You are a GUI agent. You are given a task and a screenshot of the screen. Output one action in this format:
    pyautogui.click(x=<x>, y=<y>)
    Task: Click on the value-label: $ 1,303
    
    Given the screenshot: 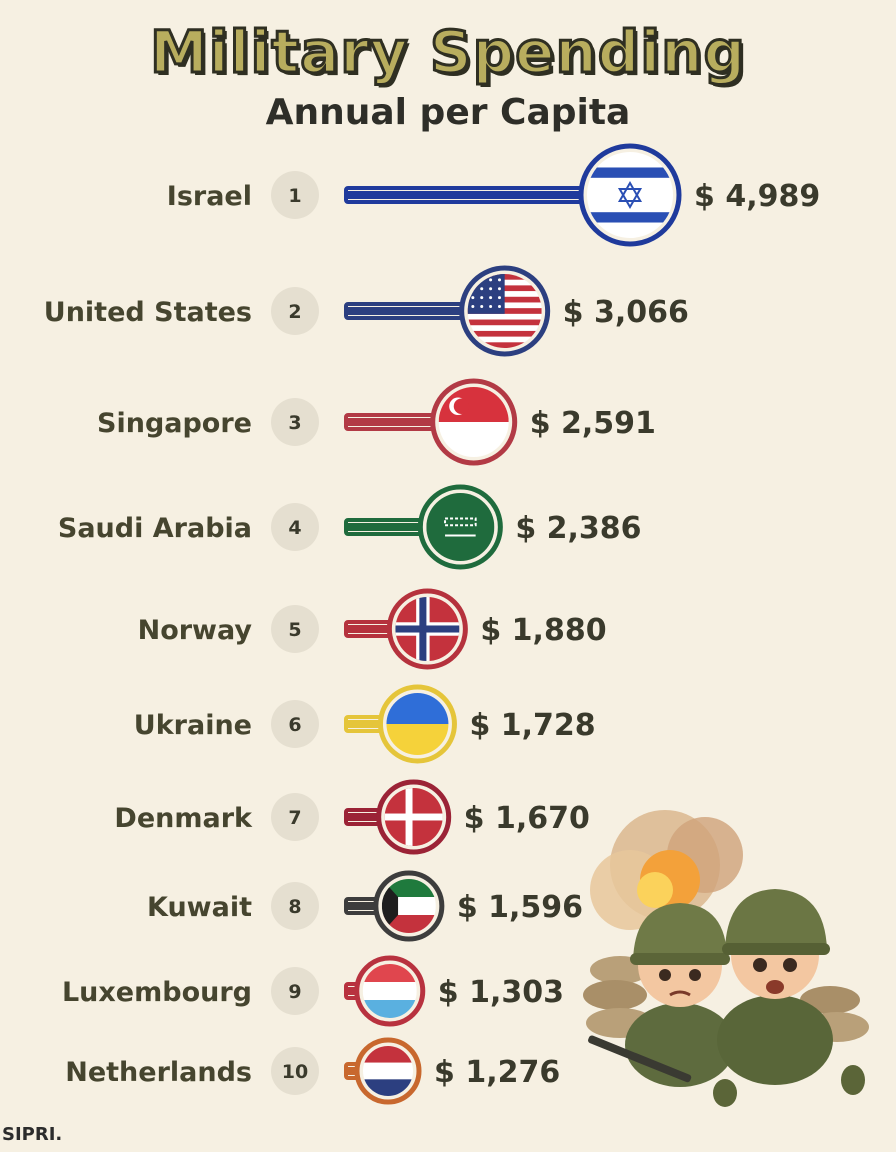 What is the action you would take?
    pyautogui.click(x=501, y=992)
    